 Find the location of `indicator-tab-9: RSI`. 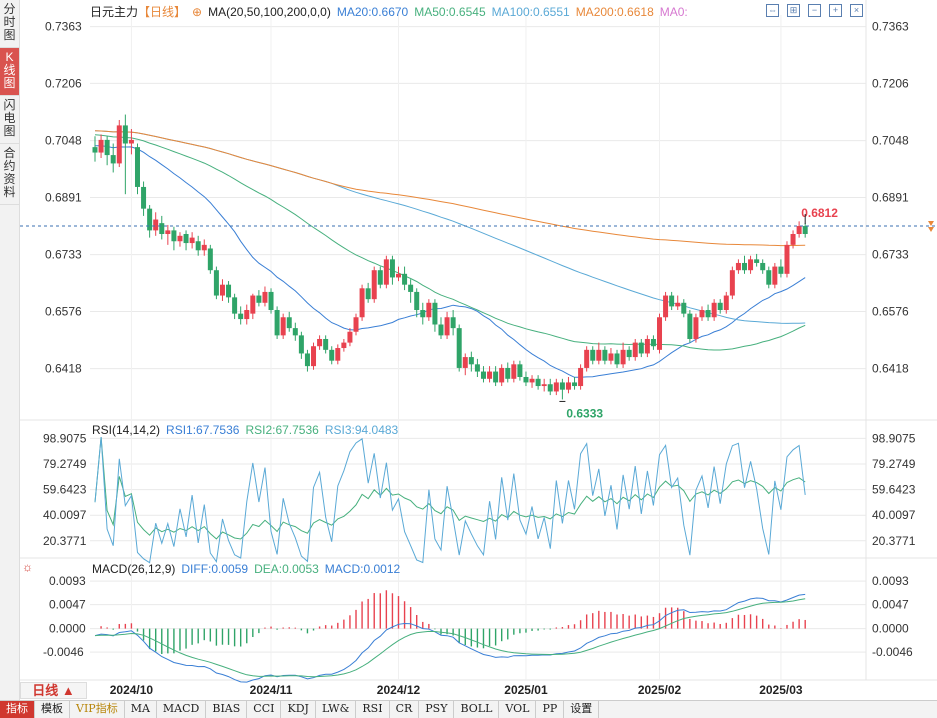

indicator-tab-9: RSI is located at coordinates (373, 709).